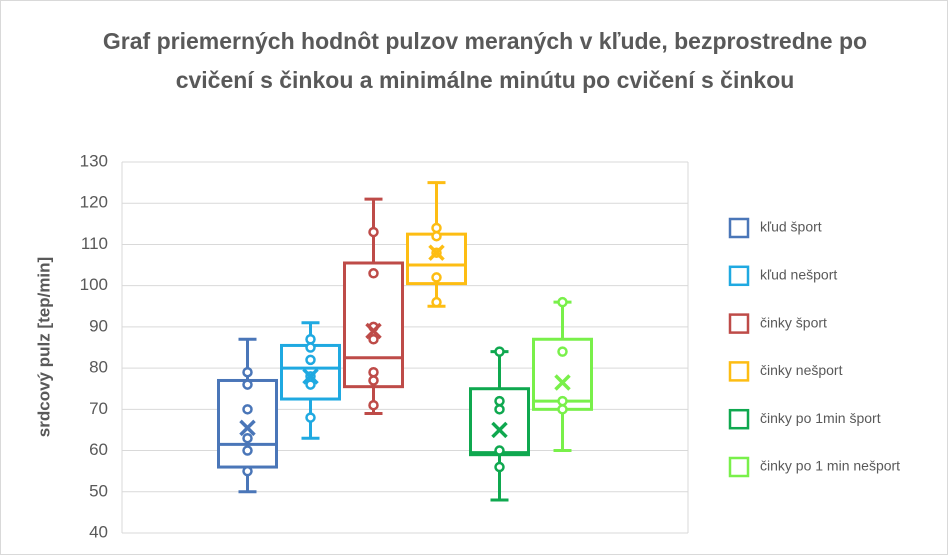 This screenshot has height=555, width=948. I want to click on y-tick-label: 70, so click(98, 408).